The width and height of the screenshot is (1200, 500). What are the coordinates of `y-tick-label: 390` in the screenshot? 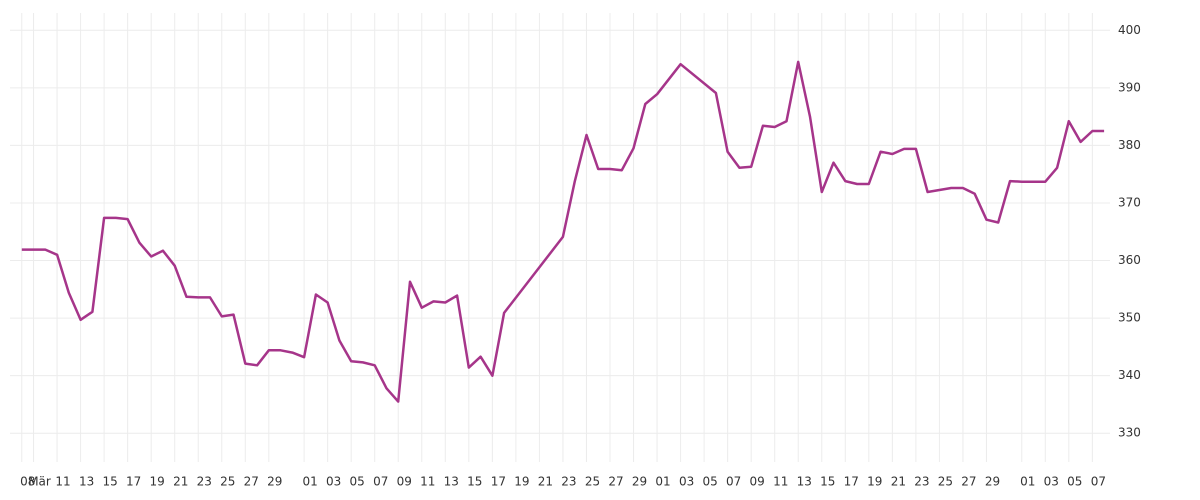 It's located at (1129, 87).